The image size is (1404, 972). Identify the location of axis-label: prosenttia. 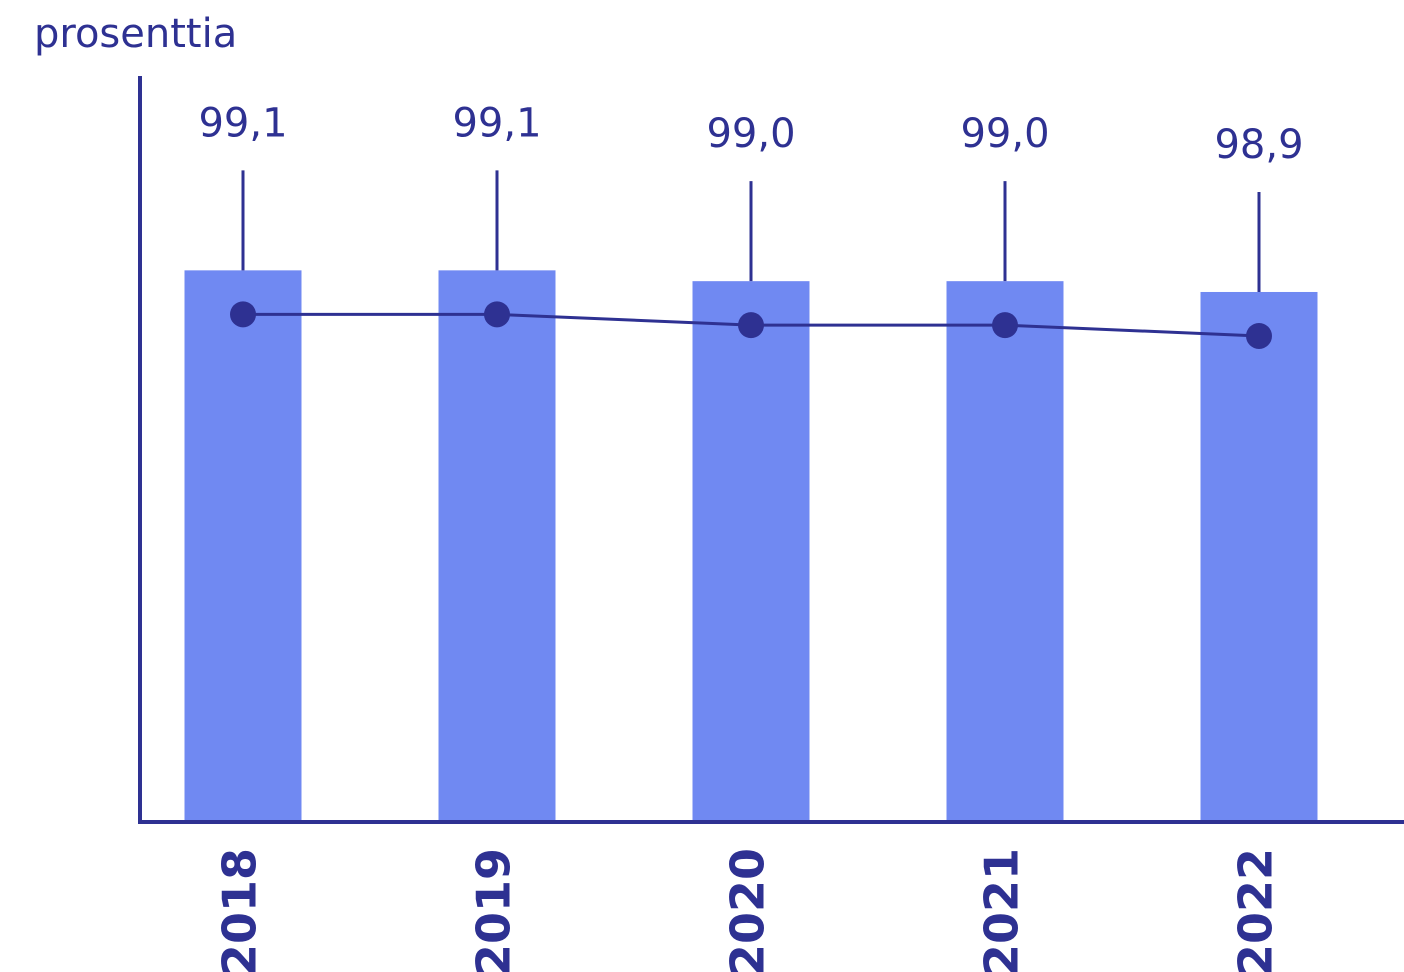
(135, 34).